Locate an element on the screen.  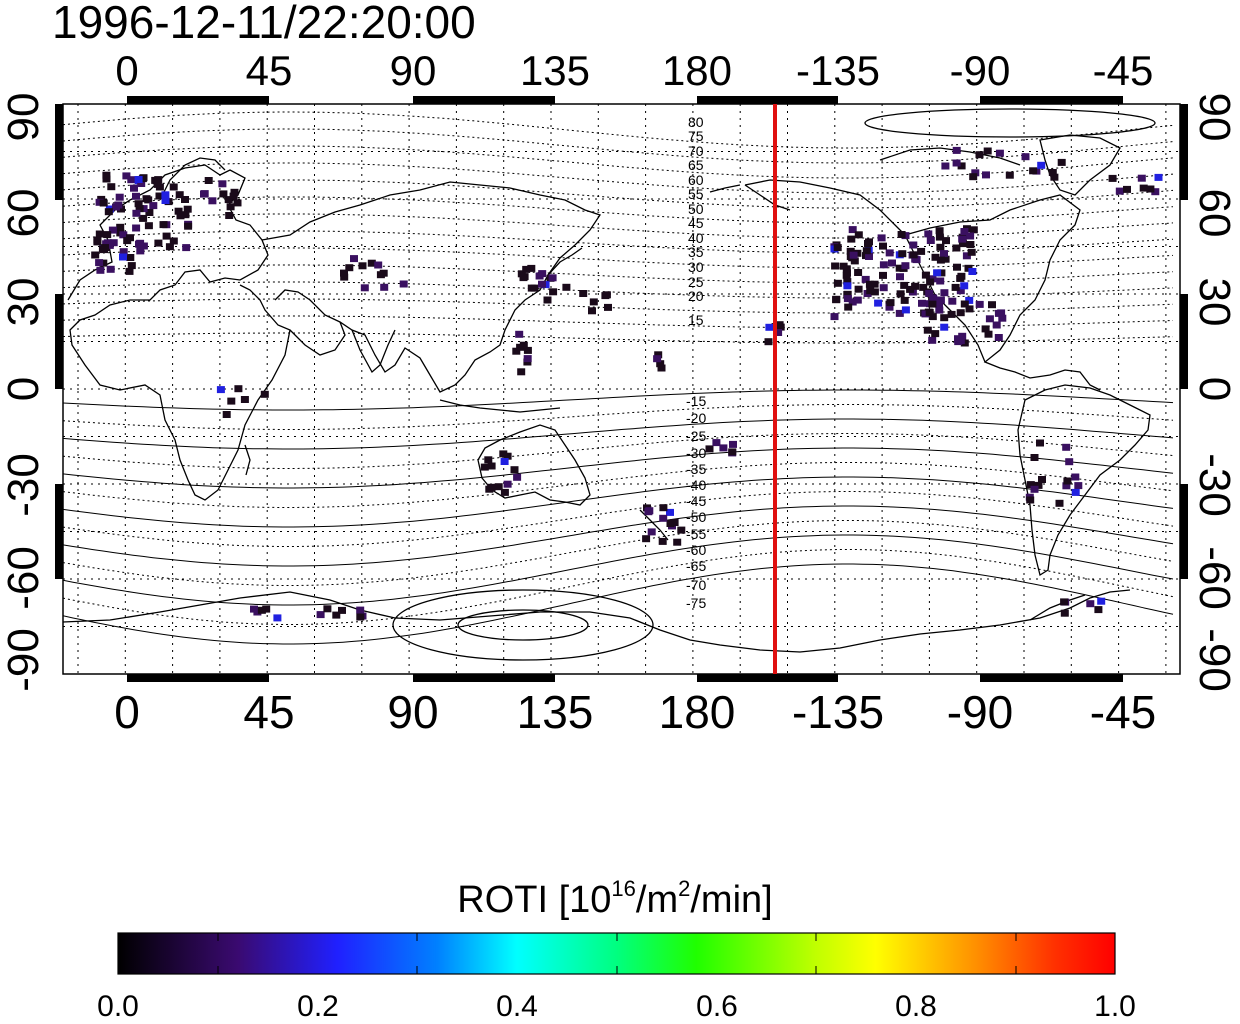
contour-label: -40 is located at coordinates (696, 485).